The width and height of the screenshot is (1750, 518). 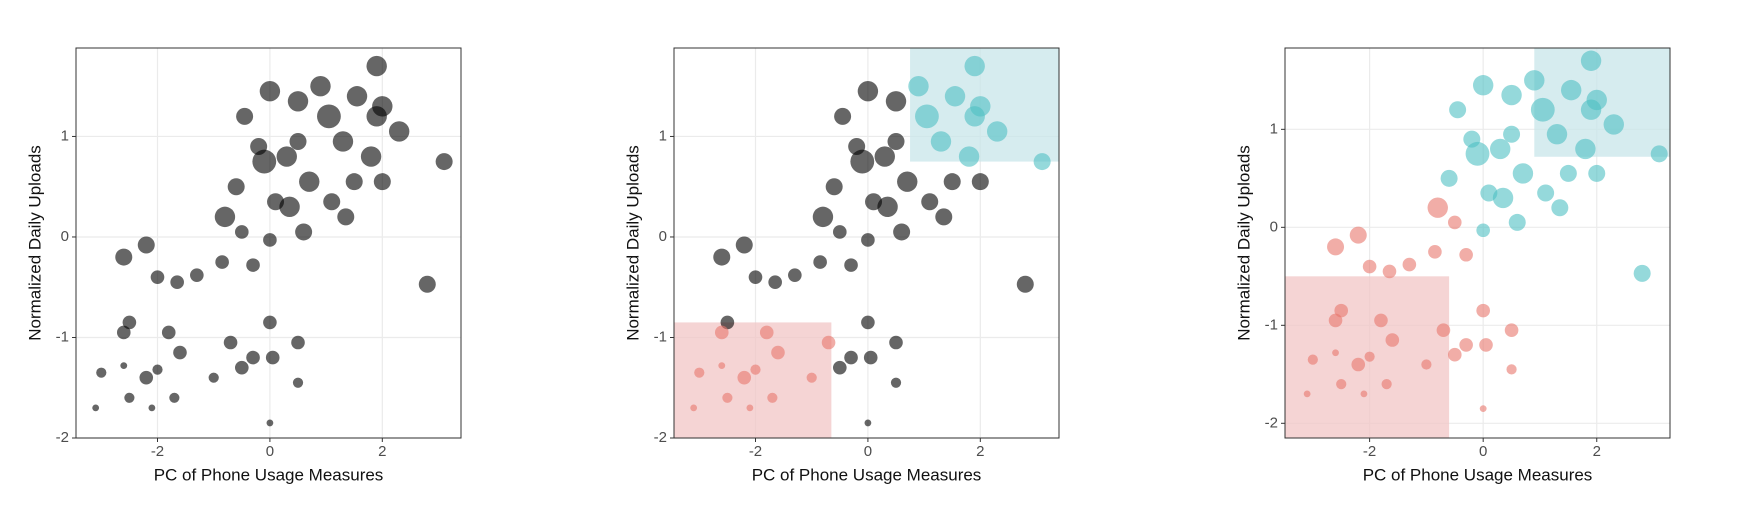 I want to click on x-axis-title: PC of Phone Usage Measures, so click(x=1478, y=474).